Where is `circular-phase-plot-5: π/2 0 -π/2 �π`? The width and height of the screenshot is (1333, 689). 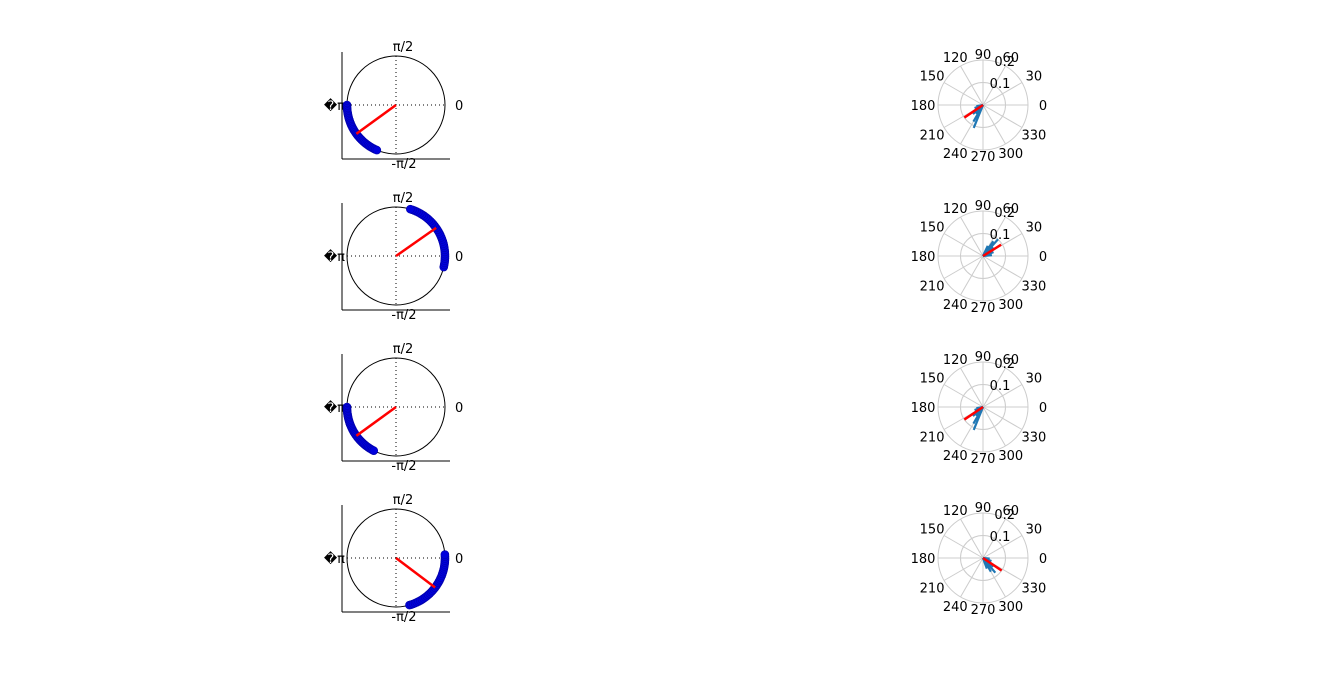
circular-phase-plot-5: π/2 0 -π/2 �π is located at coordinates (393, 408).